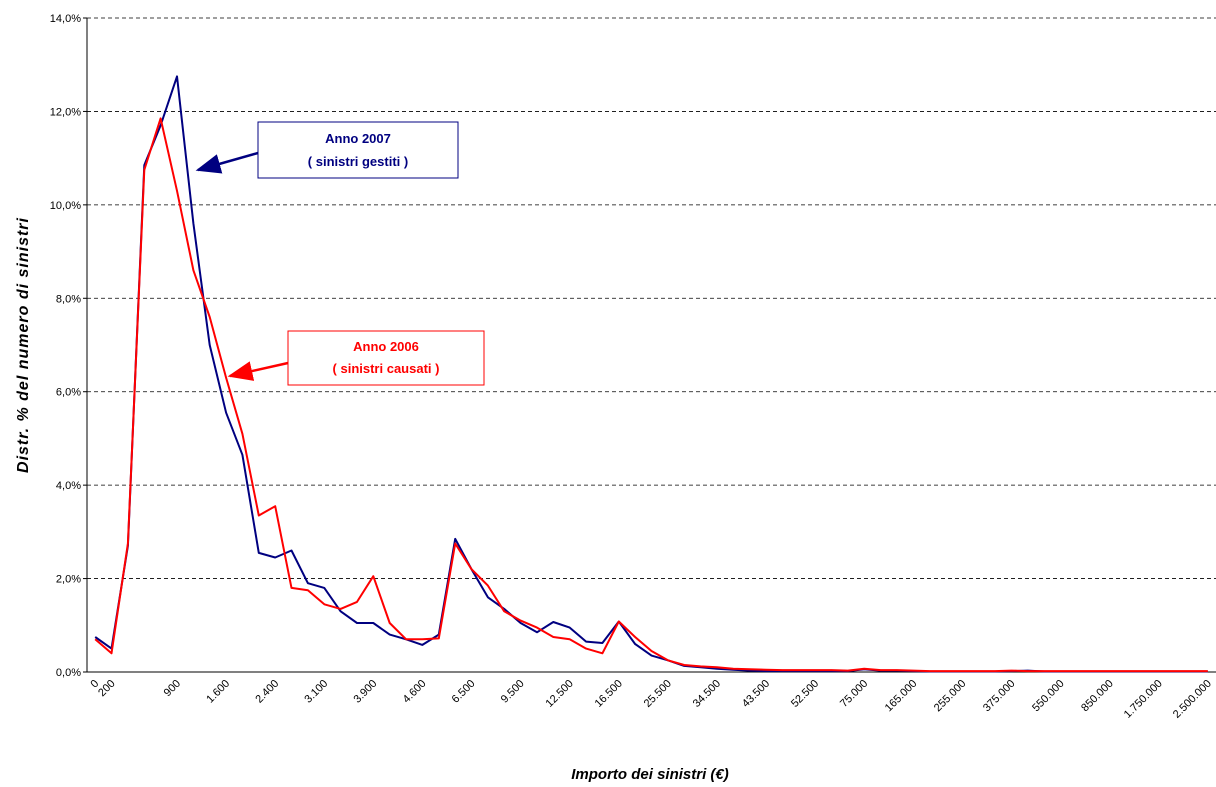 This screenshot has height=787, width=1216. I want to click on annotation-text: Anno 2006, so click(386, 346).